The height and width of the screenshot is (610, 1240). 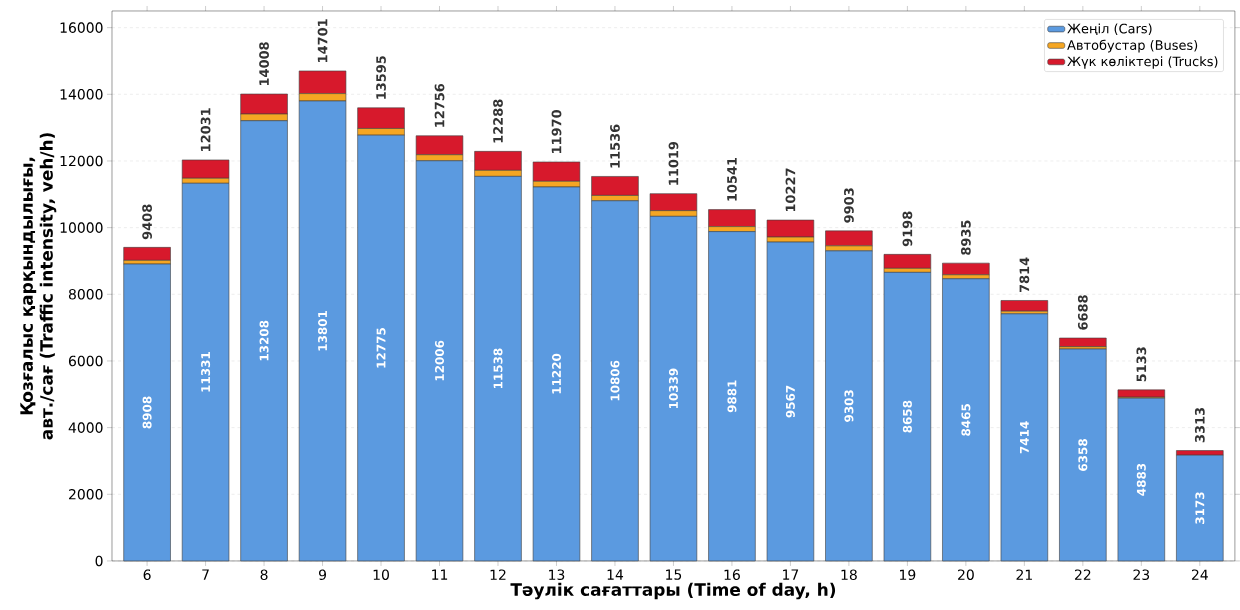 What do you see at coordinates (439, 105) in the screenshot?
I see `total-label: 12756` at bounding box center [439, 105].